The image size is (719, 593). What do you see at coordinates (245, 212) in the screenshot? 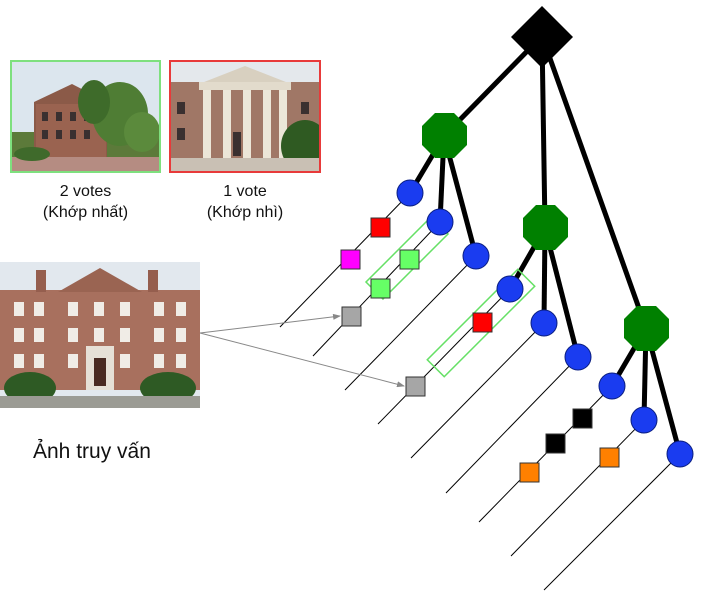
I see `second-match-rank: (Khớp nhì)` at bounding box center [245, 212].